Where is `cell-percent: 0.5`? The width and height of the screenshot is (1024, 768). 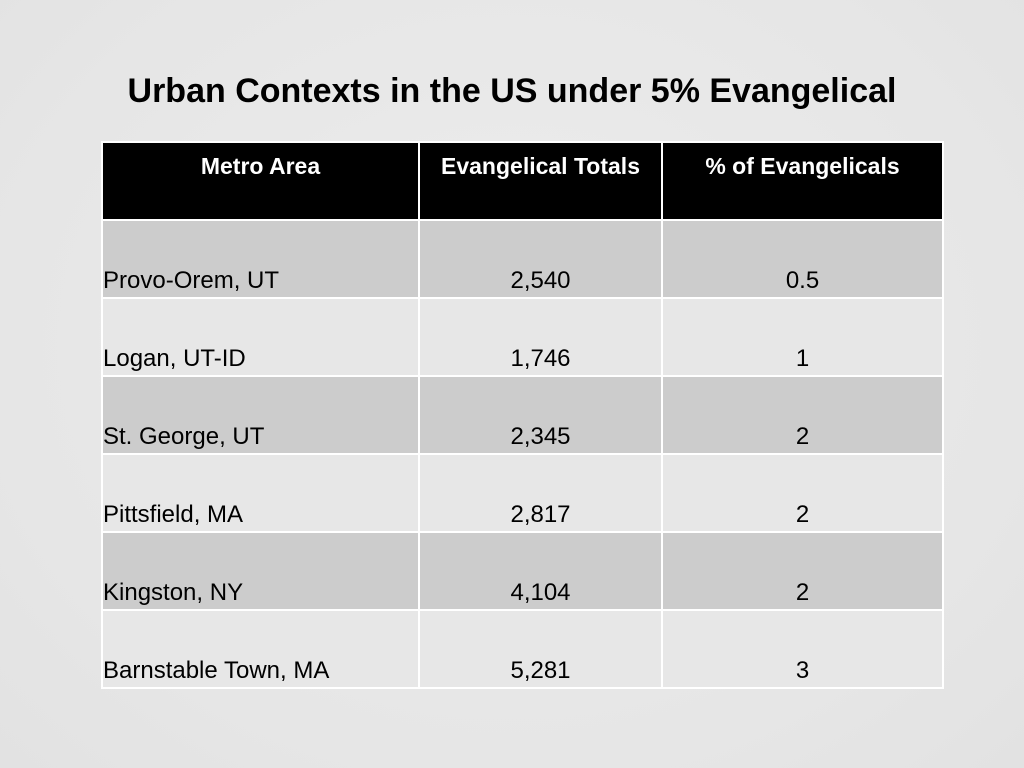
cell-percent: 0.5 is located at coordinates (802, 259).